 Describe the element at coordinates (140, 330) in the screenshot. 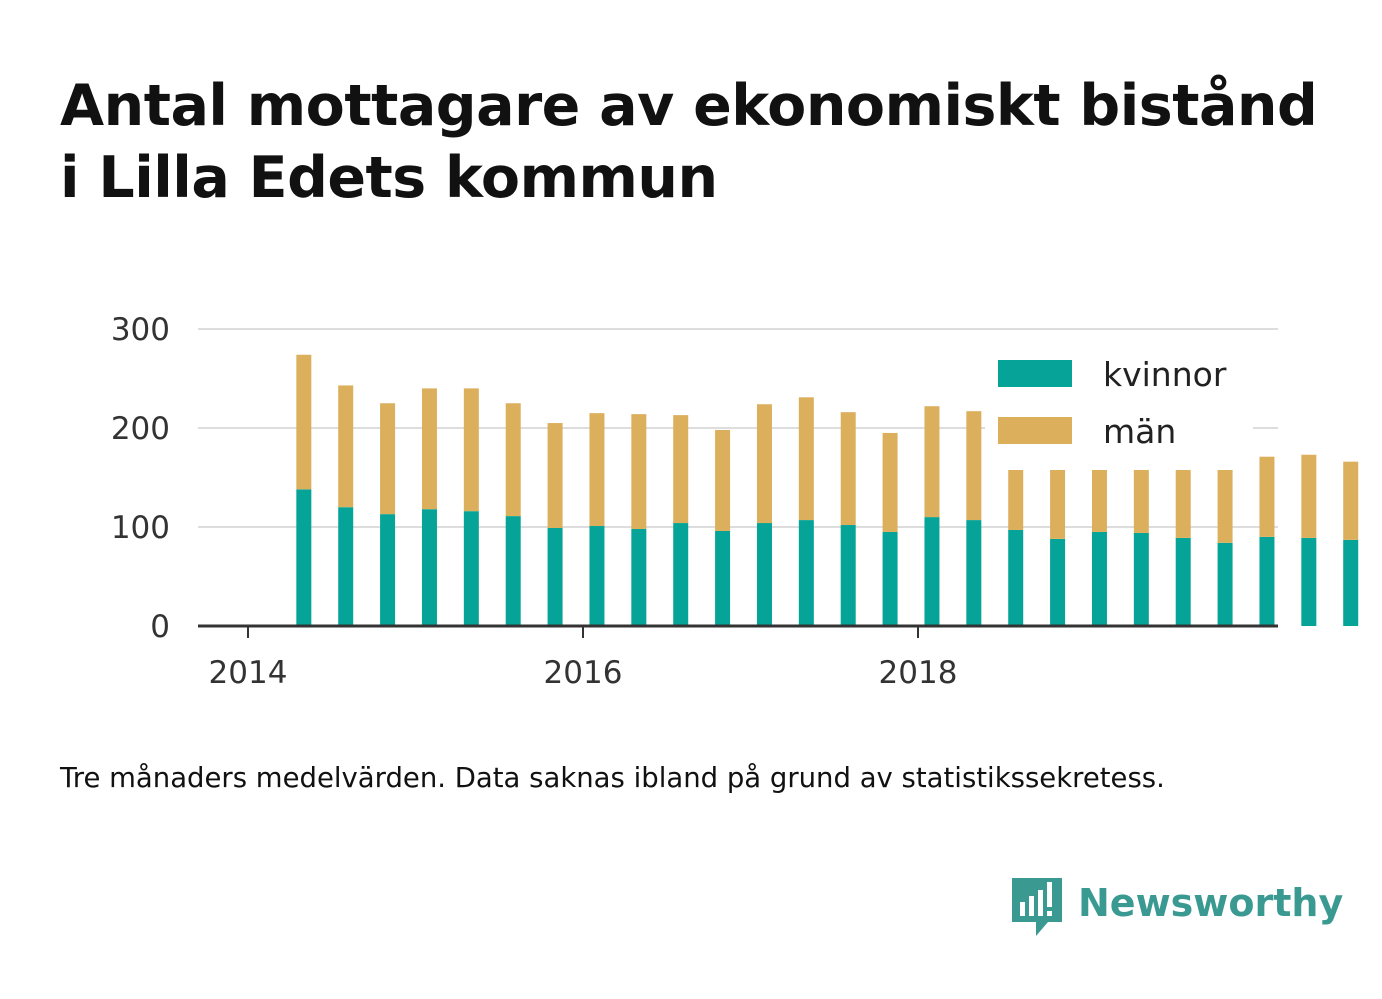

I see `y-tick-label: 300` at that location.